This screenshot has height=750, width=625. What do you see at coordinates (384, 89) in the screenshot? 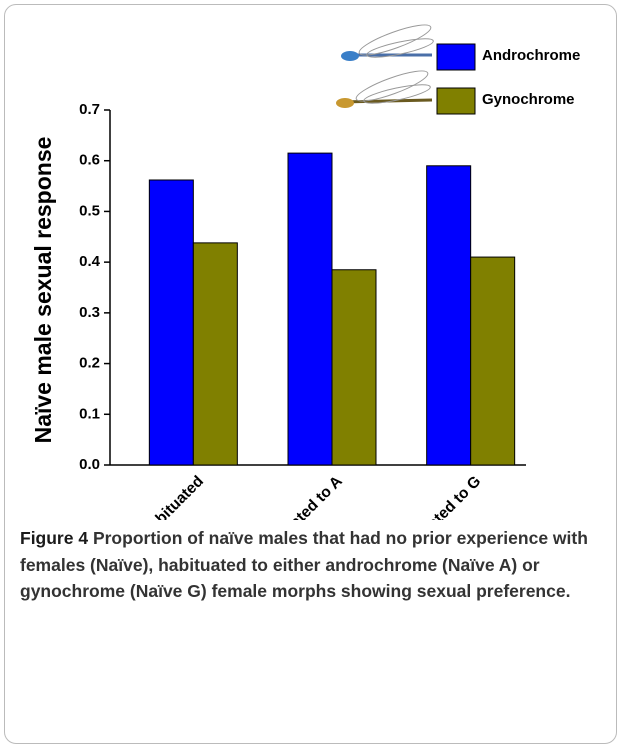
I see `dragonfly-orange` at bounding box center [384, 89].